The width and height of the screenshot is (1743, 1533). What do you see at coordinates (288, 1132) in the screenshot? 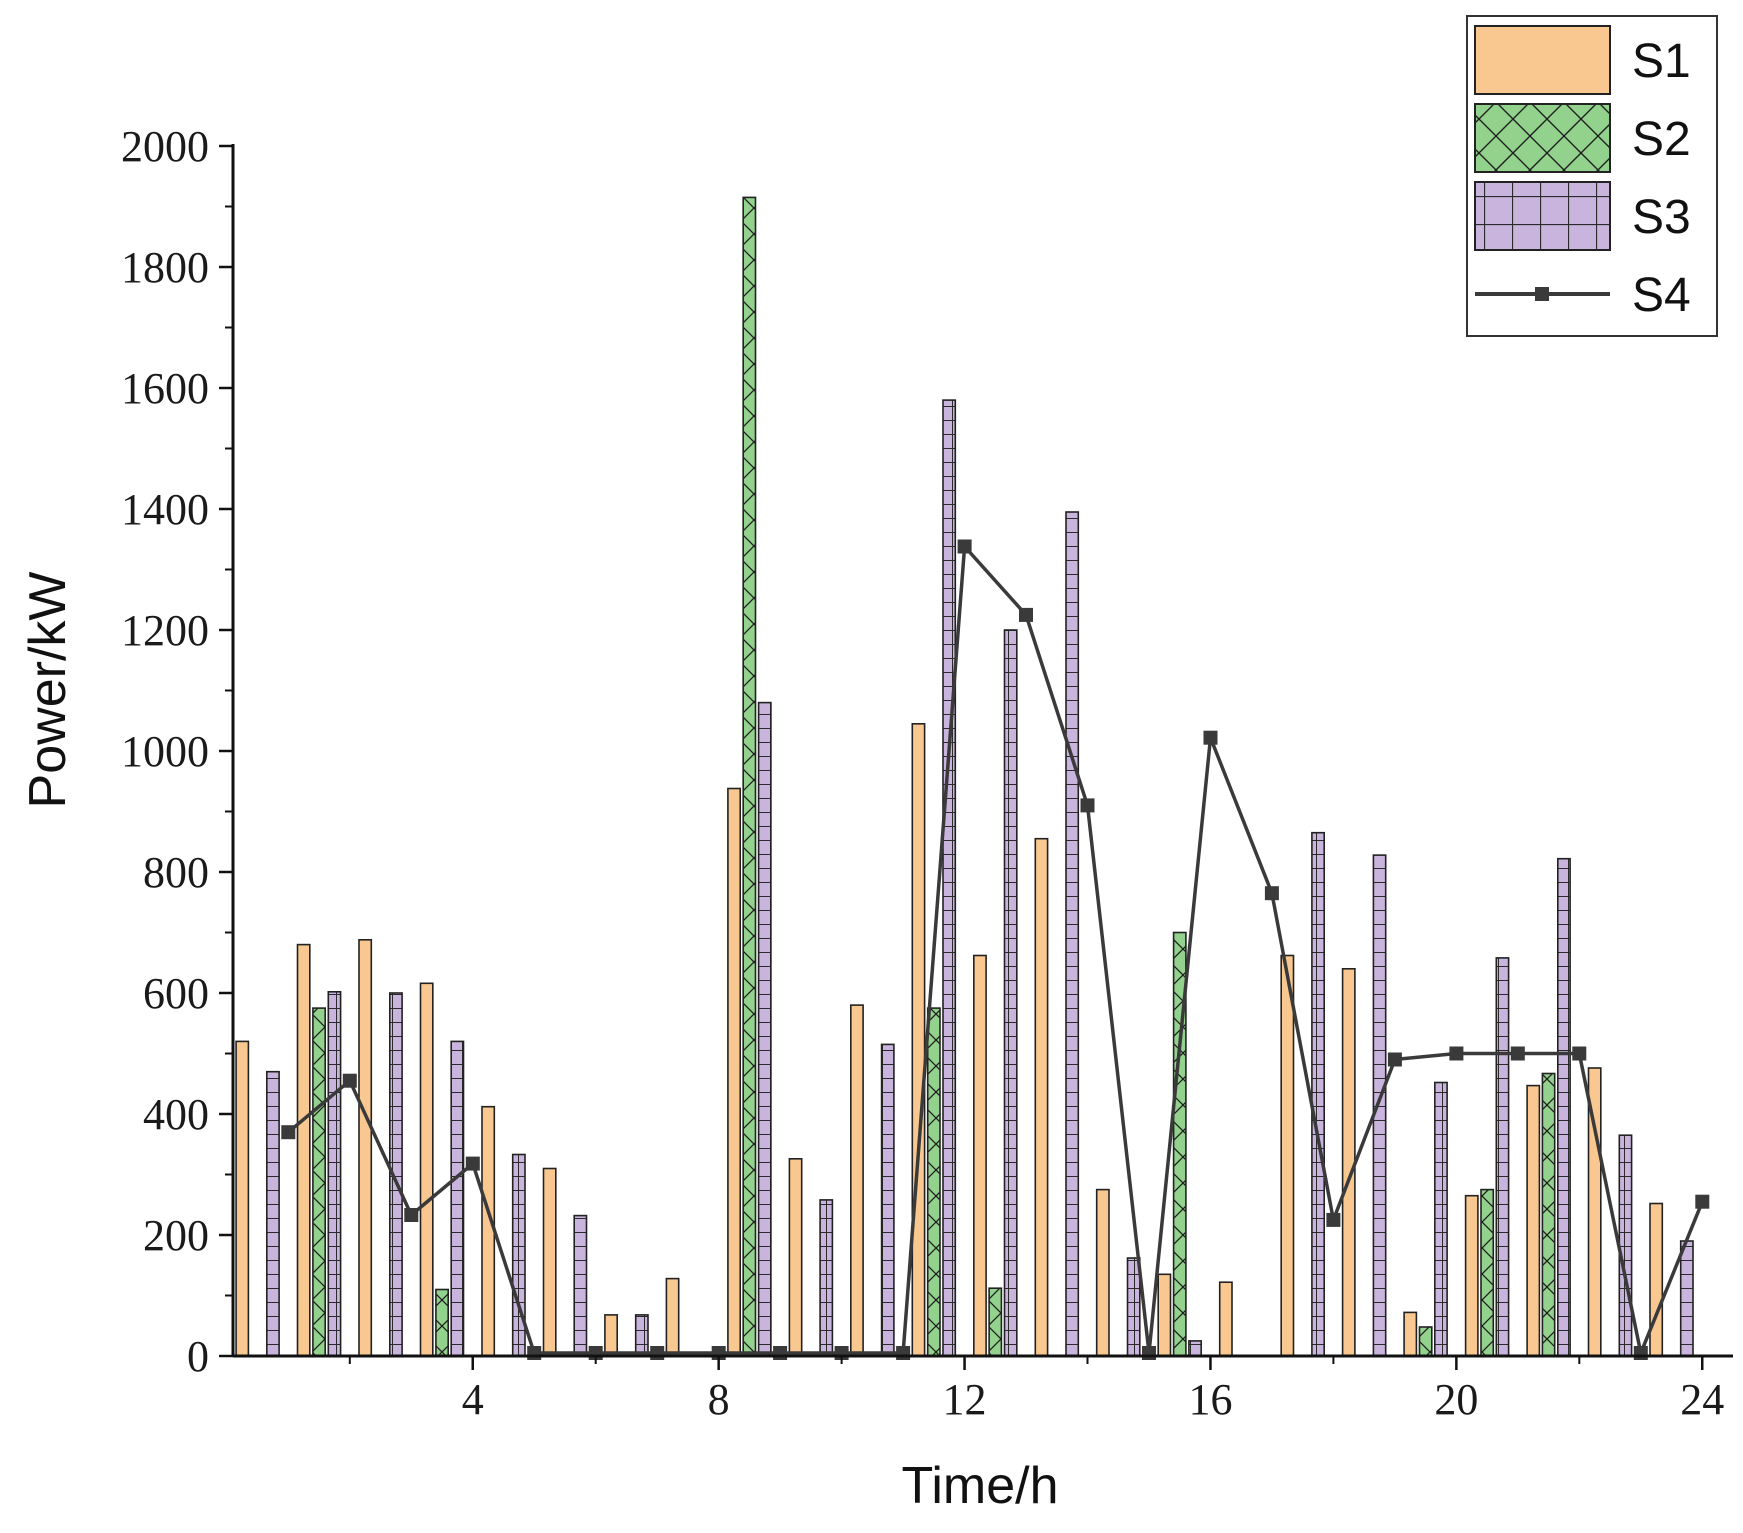
I see `point-s4-h1` at bounding box center [288, 1132].